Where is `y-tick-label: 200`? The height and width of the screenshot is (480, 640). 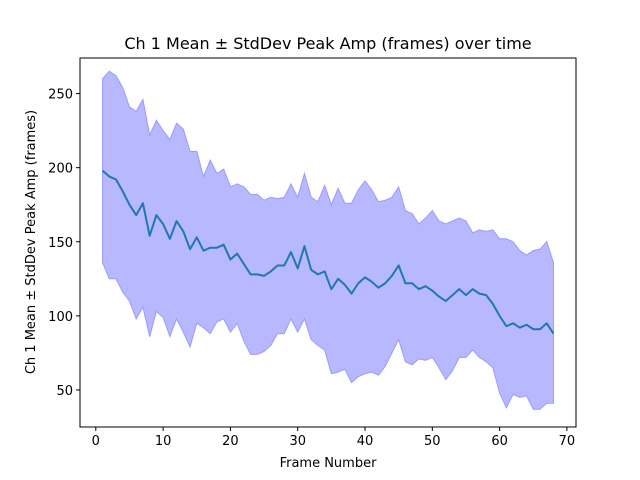
y-tick-label: 200 is located at coordinates (60, 169).